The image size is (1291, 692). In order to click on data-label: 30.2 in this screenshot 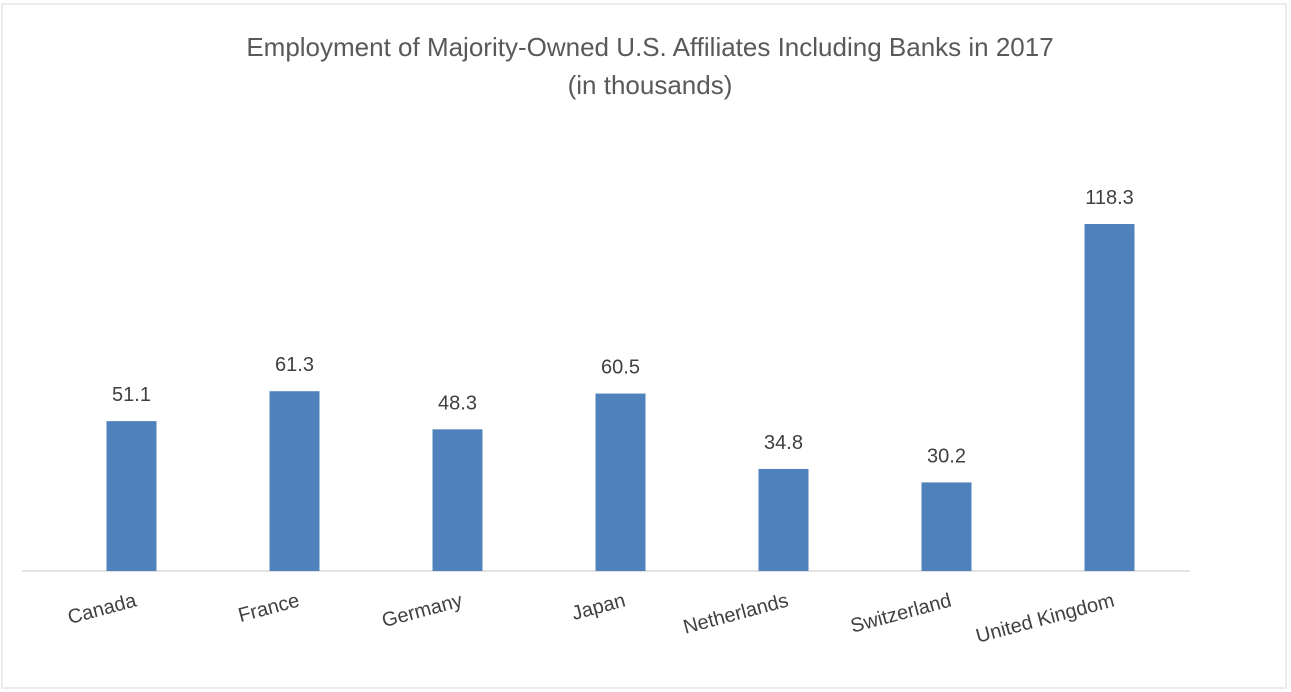, I will do `click(946, 456)`.